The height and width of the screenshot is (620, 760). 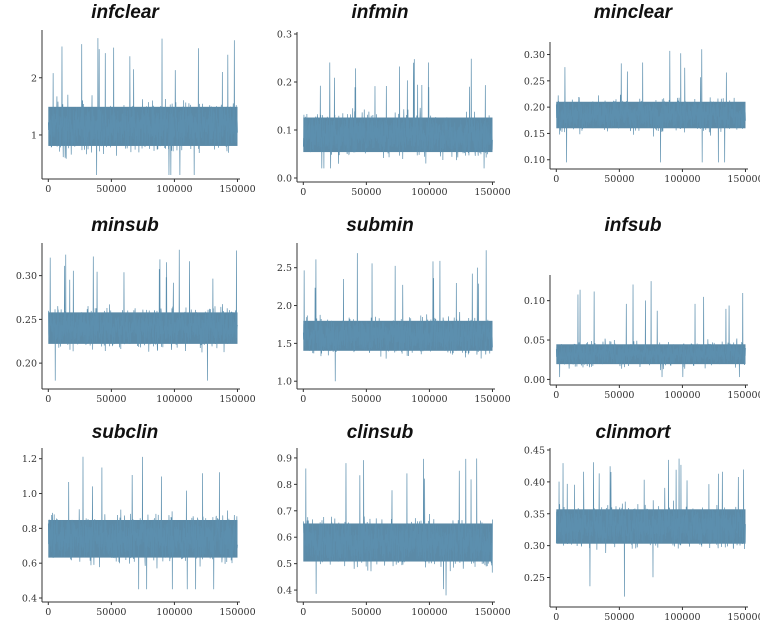 I want to click on panel-title: minclear, so click(x=633, y=12).